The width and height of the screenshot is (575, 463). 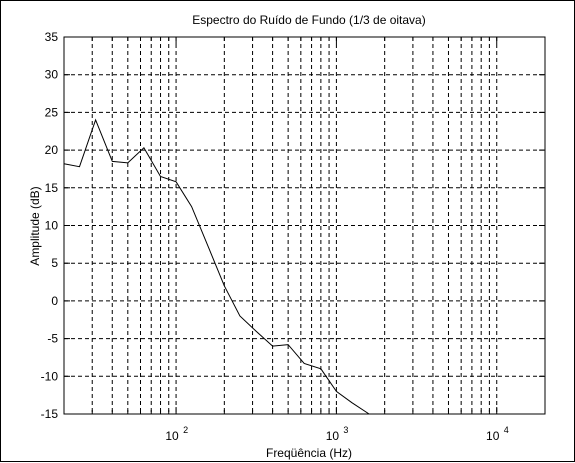 What do you see at coordinates (50, 414) in the screenshot?
I see `y-tick-label: -15` at bounding box center [50, 414].